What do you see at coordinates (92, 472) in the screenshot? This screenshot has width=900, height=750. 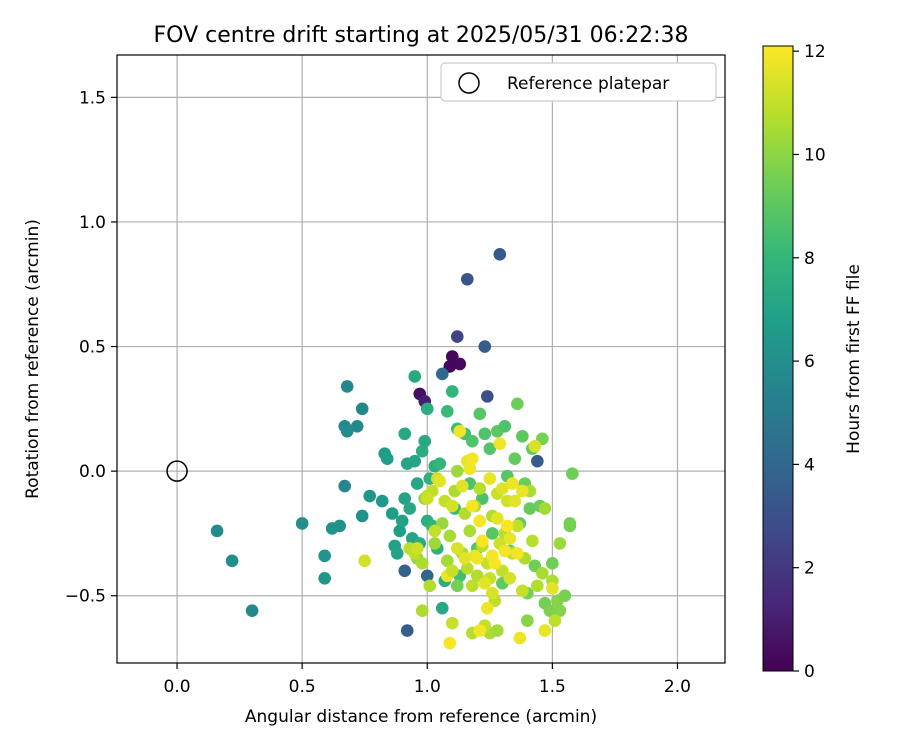 I see `y-tick-label: 0.0` at bounding box center [92, 472].